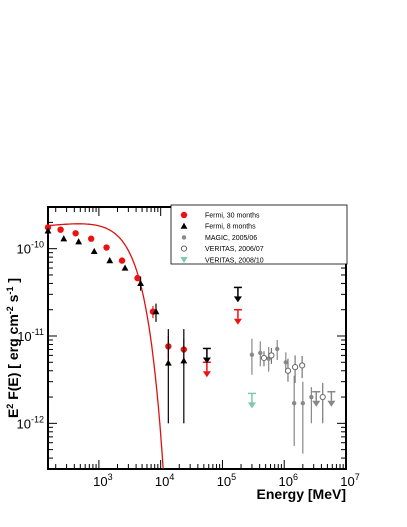 The image size is (407, 527). I want to click on model-curve, so click(106, 346).